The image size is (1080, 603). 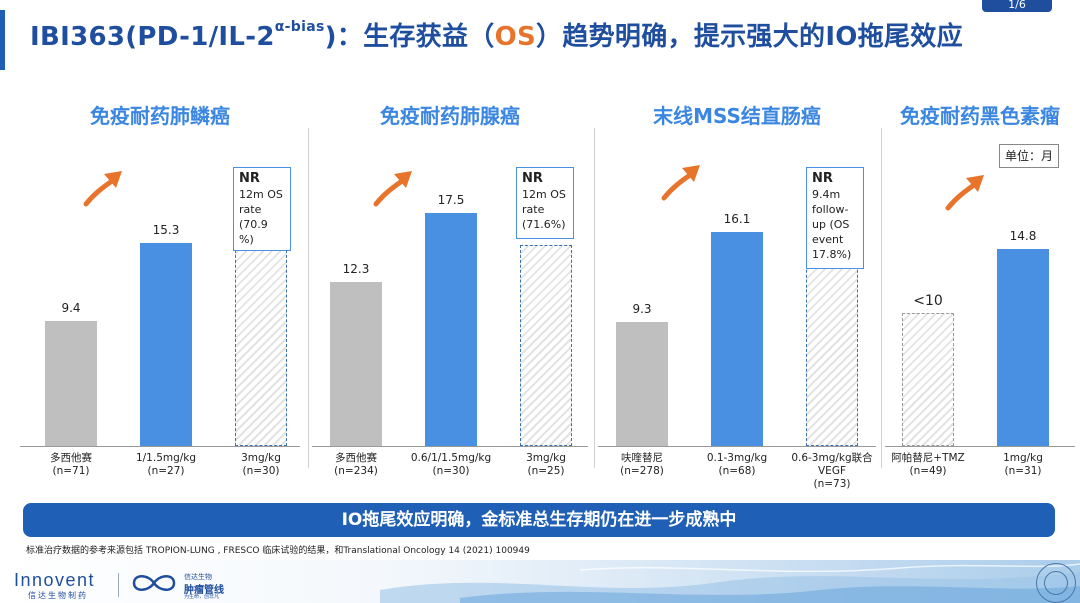 I want to click on oncology-logo-line3: 为生命，创非凡, so click(x=202, y=597).